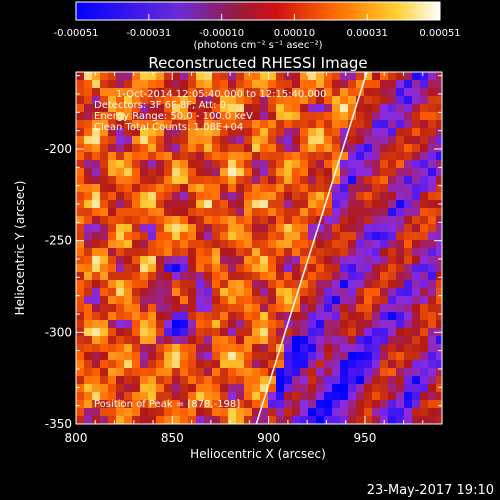  What do you see at coordinates (167, 404) in the screenshot?
I see `peak-position: Position of Peak = [878,-198]` at bounding box center [167, 404].